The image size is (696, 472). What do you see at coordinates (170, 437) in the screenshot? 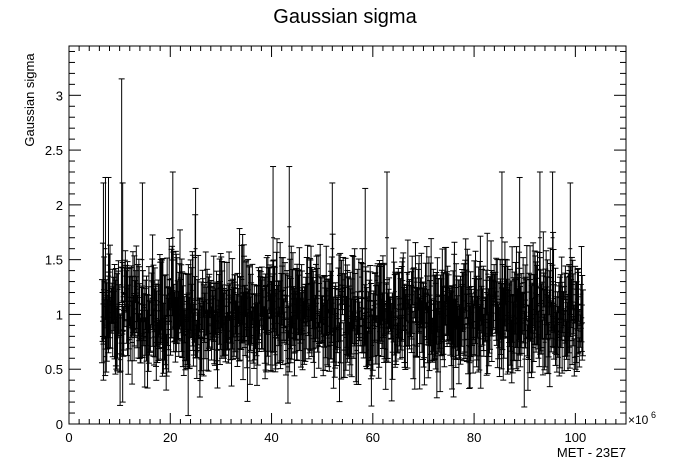
I see `x-tick-label: 20` at bounding box center [170, 437].